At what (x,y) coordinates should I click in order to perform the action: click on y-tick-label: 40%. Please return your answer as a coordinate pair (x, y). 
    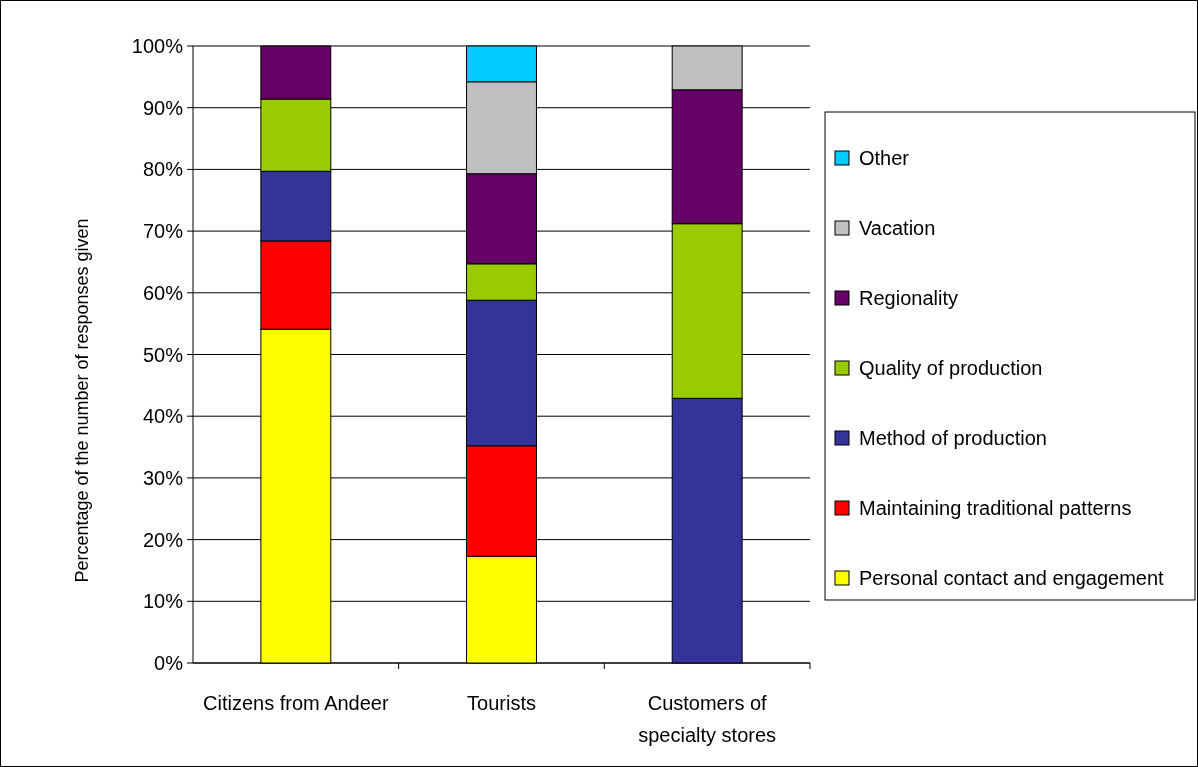
    Looking at the image, I should click on (163, 416).